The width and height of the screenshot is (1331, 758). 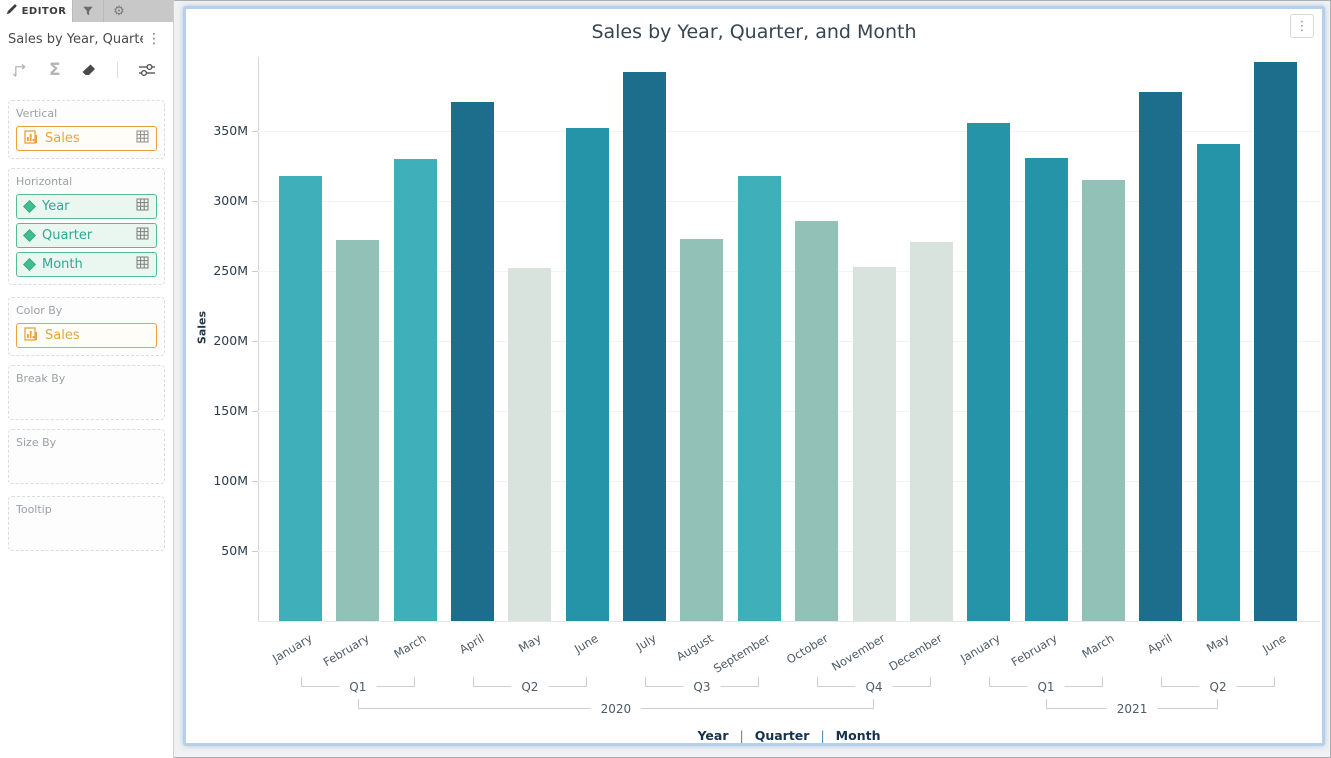 What do you see at coordinates (230, 480) in the screenshot?
I see `y-tick-label: 100M` at bounding box center [230, 480].